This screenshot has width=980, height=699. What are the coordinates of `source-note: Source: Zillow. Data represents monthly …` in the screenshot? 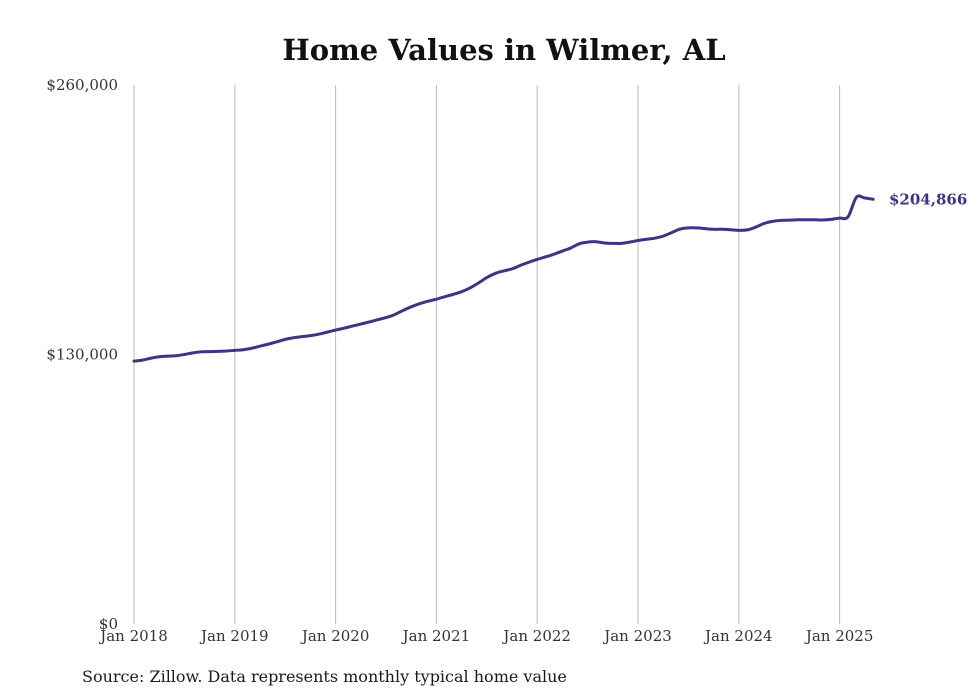 It's located at (324, 676).